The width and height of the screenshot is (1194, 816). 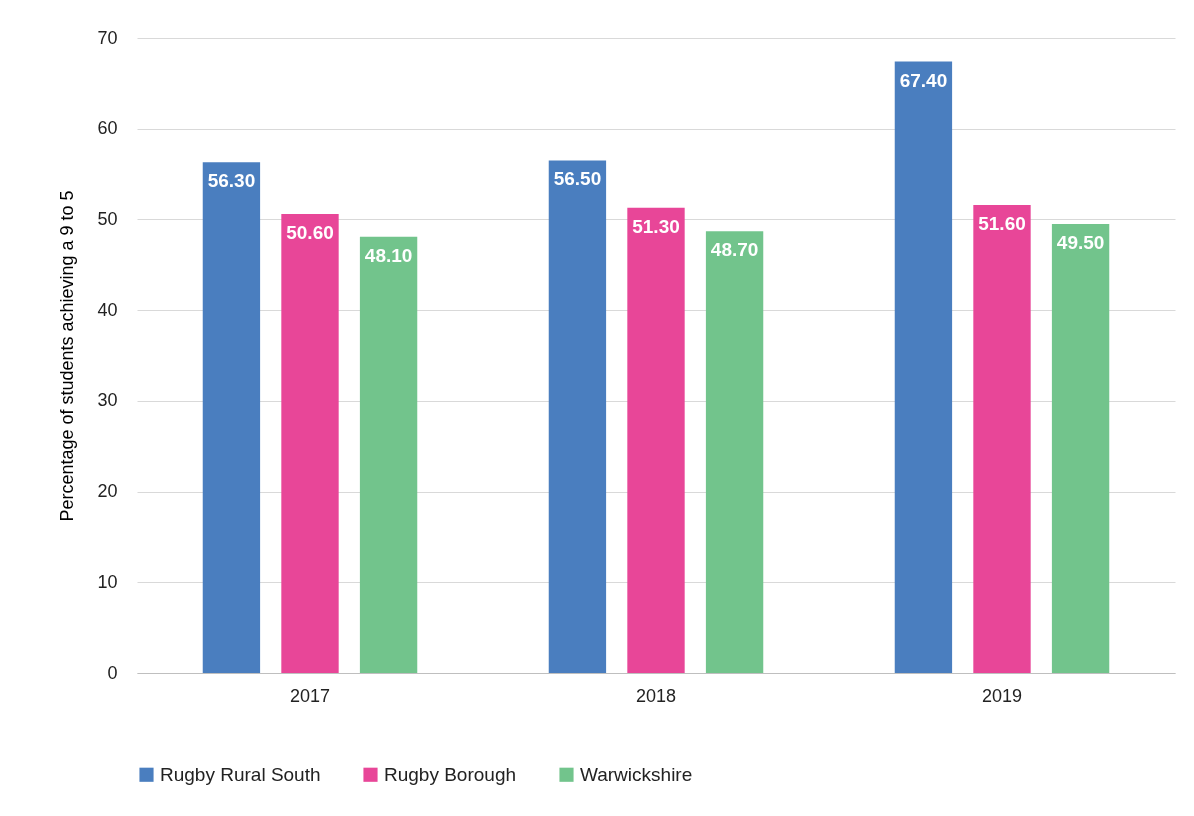 What do you see at coordinates (67, 356) in the screenshot?
I see `y-axis-title: Percentage of students achieving a 9 to 5` at bounding box center [67, 356].